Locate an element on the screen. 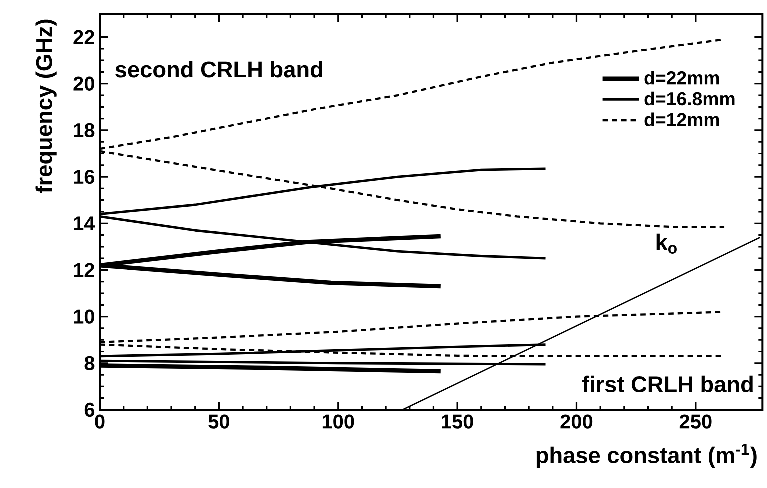  y-tick-label: 22 is located at coordinates (84, 37).